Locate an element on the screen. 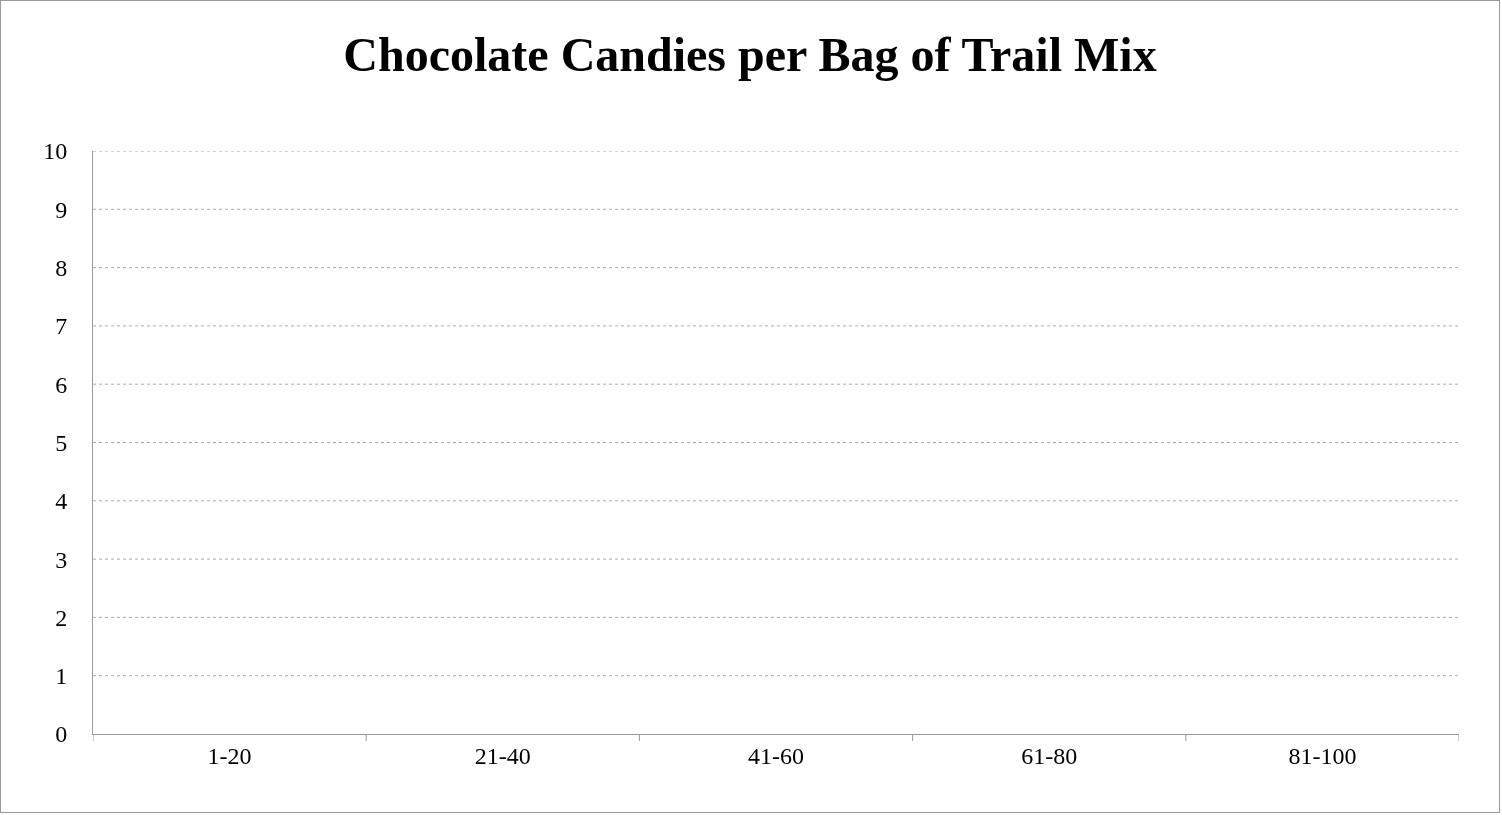  y-tick-label: 8 is located at coordinates (61, 268).